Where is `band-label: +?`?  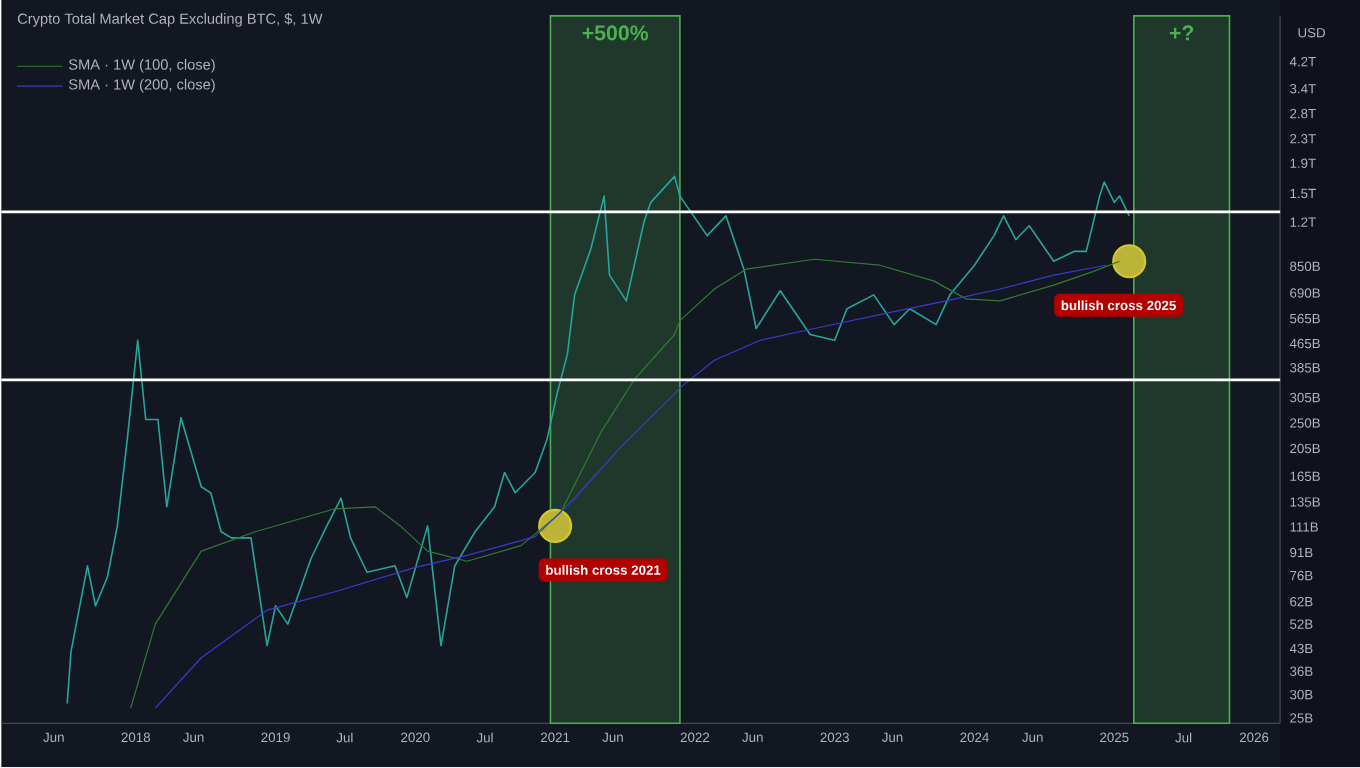 band-label: +? is located at coordinates (1181, 33).